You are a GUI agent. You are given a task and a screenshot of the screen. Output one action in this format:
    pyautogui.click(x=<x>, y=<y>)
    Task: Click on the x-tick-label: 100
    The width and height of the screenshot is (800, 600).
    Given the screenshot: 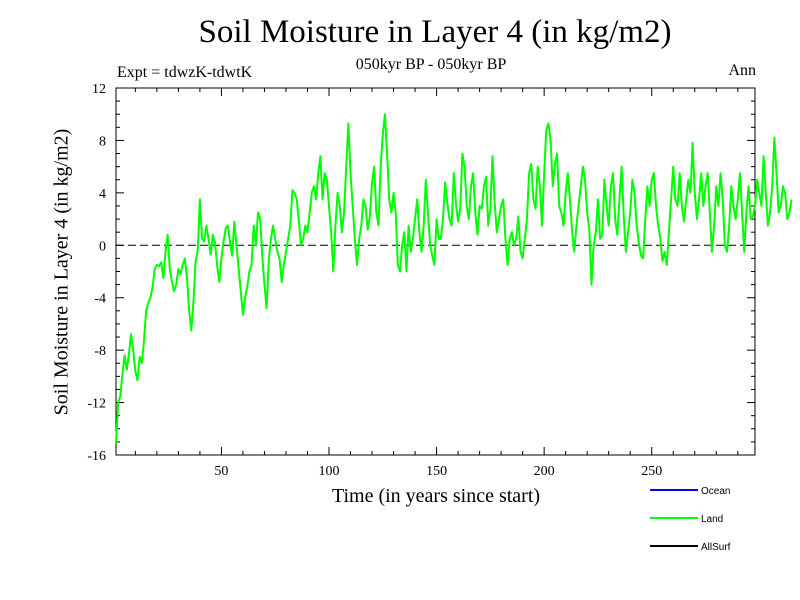 What is the action you would take?
    pyautogui.click(x=329, y=471)
    